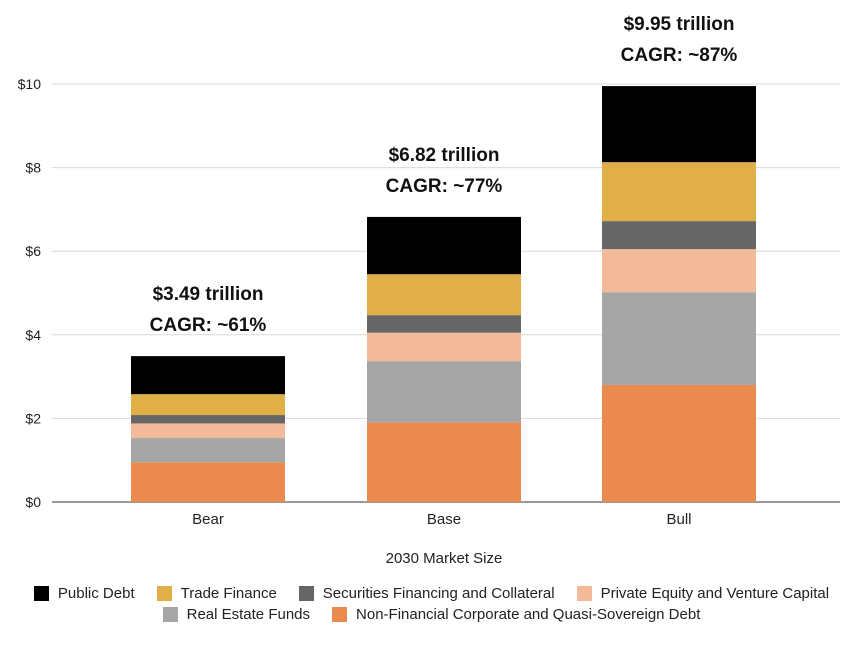  What do you see at coordinates (444, 186) in the screenshot?
I see `cagr-label: CAGR: ~77%` at bounding box center [444, 186].